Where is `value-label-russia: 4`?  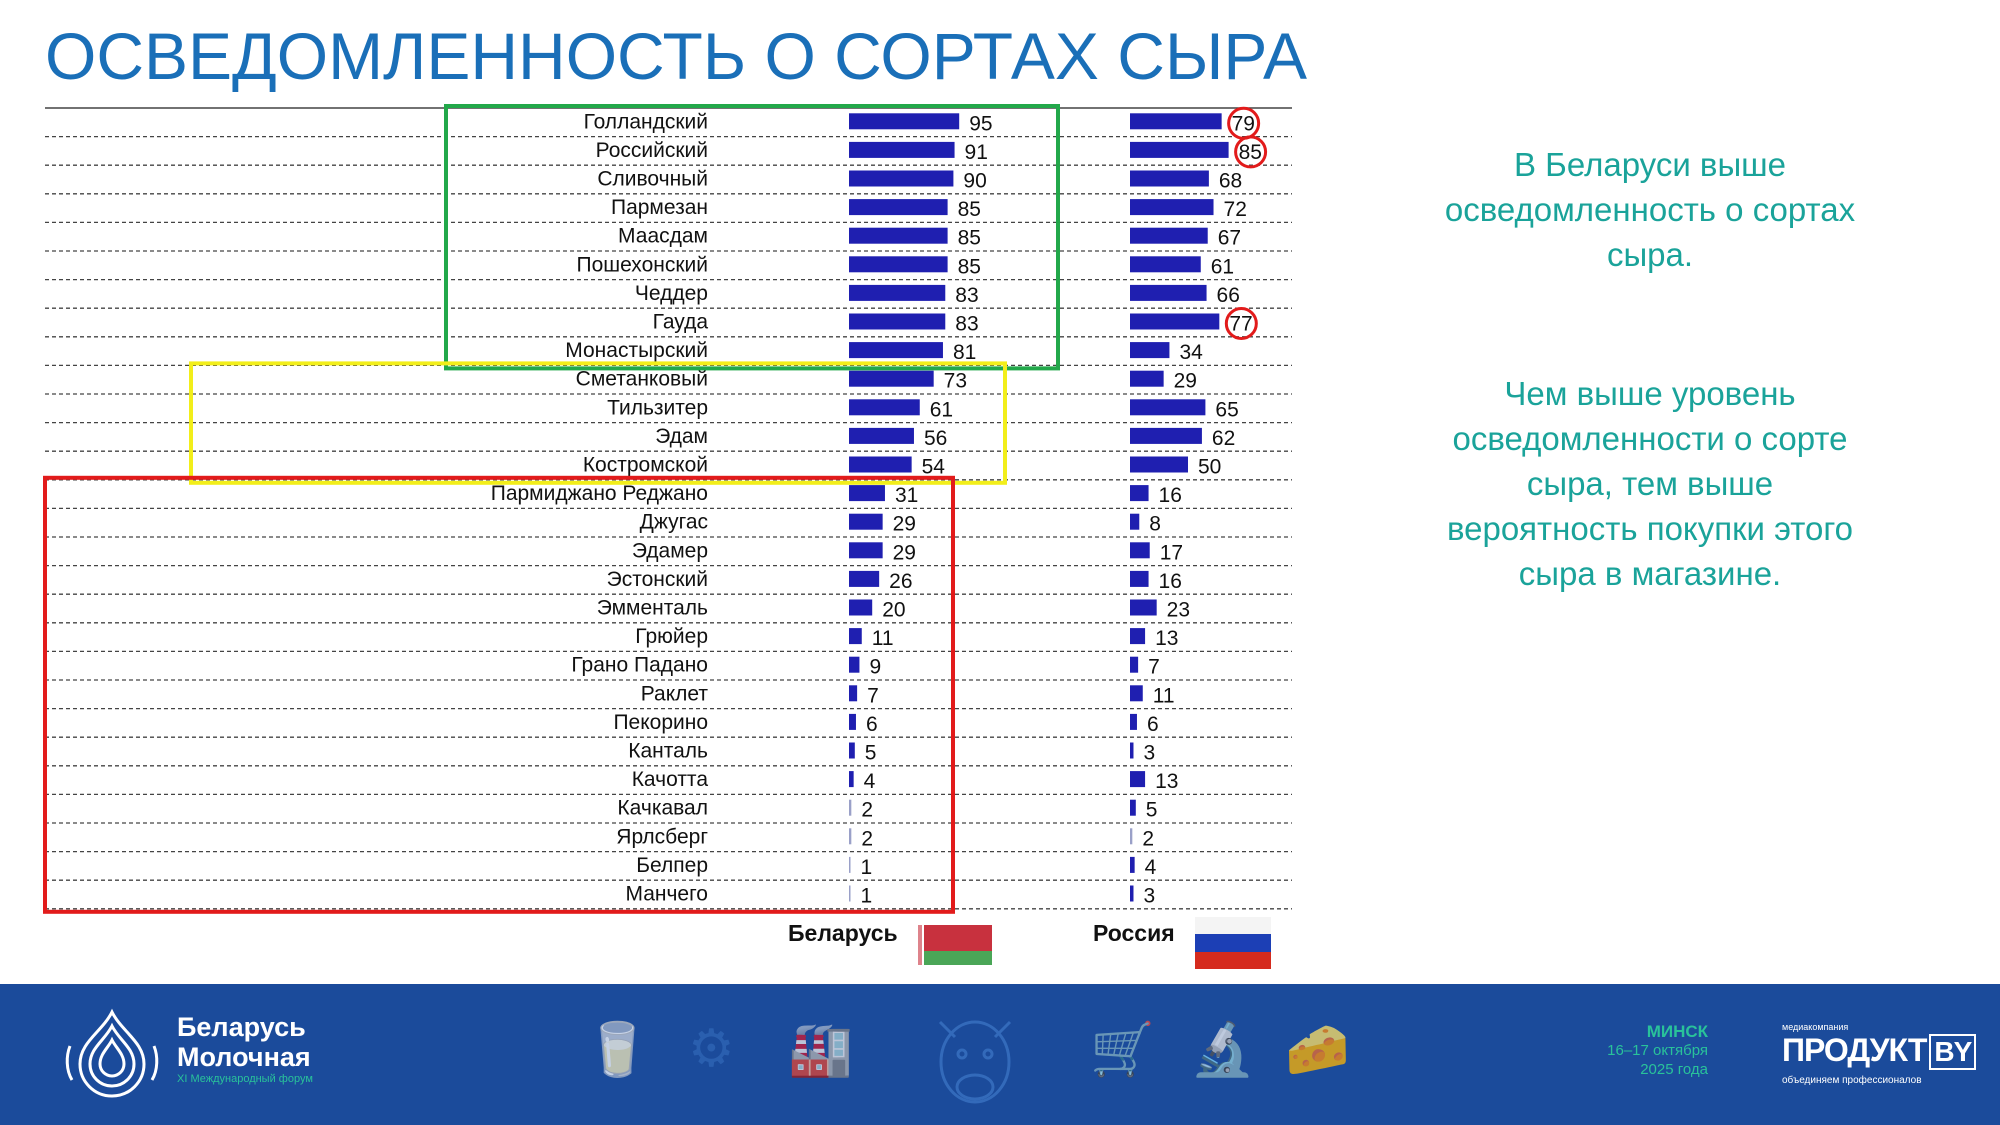
value-label-russia: 4 is located at coordinates (1151, 867).